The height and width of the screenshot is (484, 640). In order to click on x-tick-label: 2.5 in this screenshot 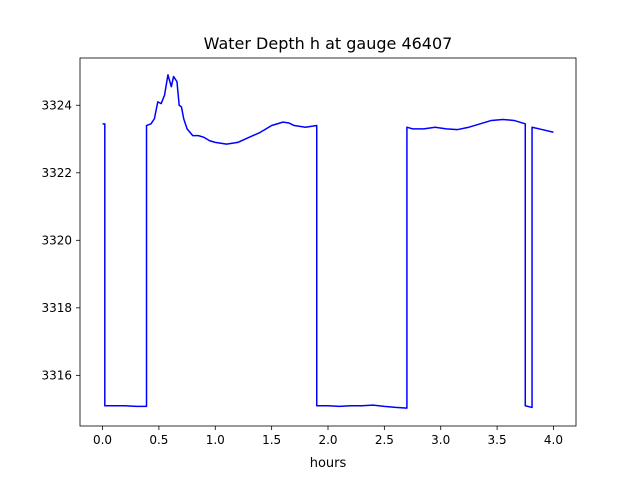, I will do `click(384, 440)`.